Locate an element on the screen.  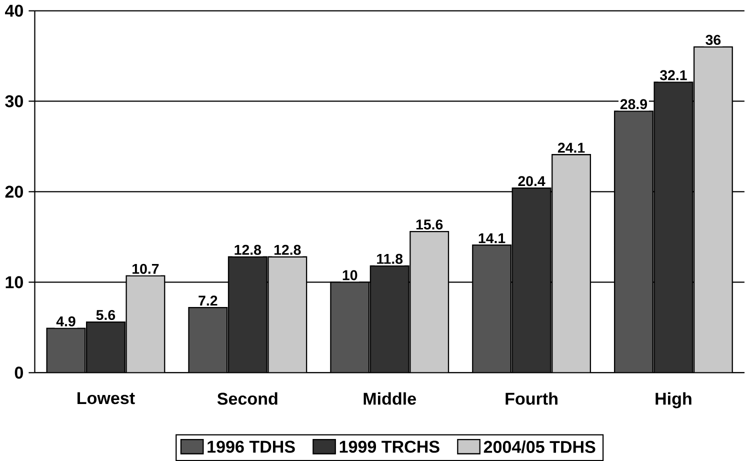
legend-label: 1996 TDHS is located at coordinates (251, 446).